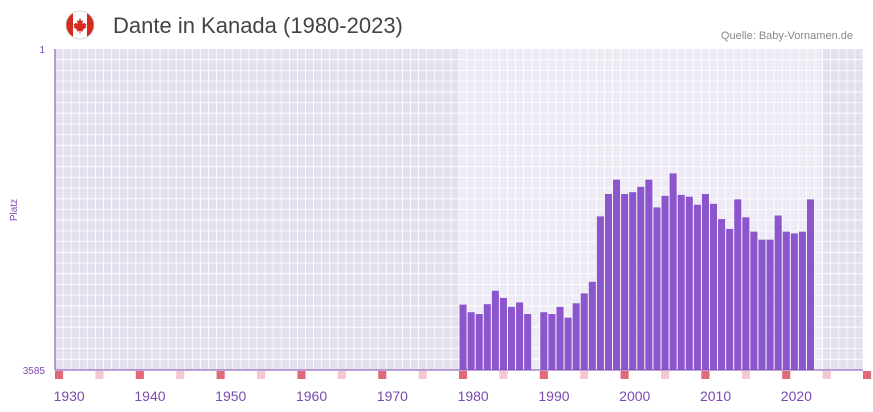 This screenshot has height=412, width=873. Describe the element at coordinates (600, 293) in the screenshot. I see `bar-1995` at that location.